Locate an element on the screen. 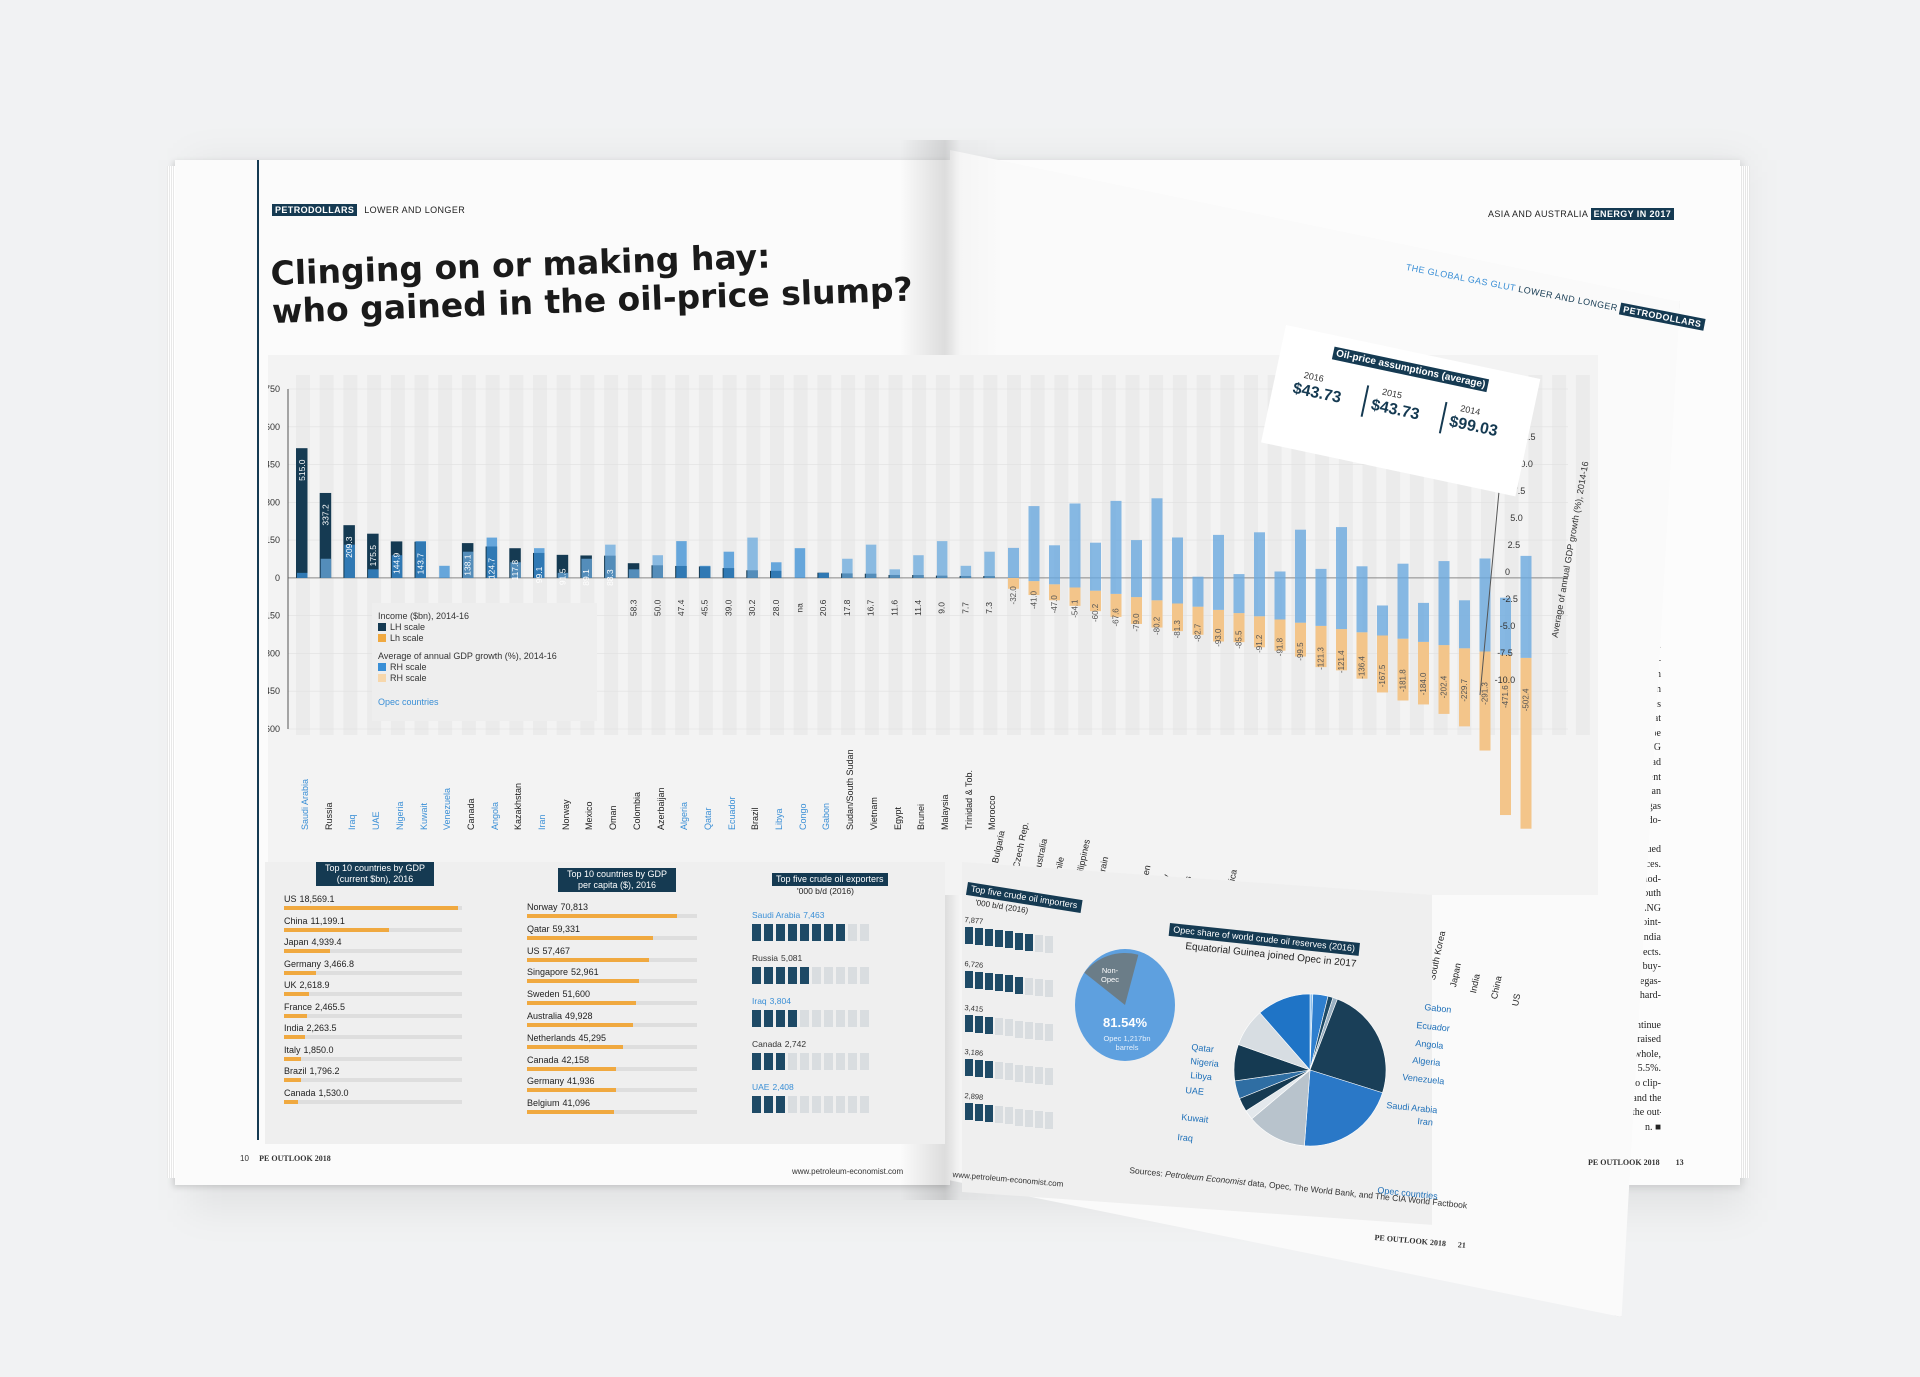  right-y-tick-label: -5.0 is located at coordinates (1508, 626).